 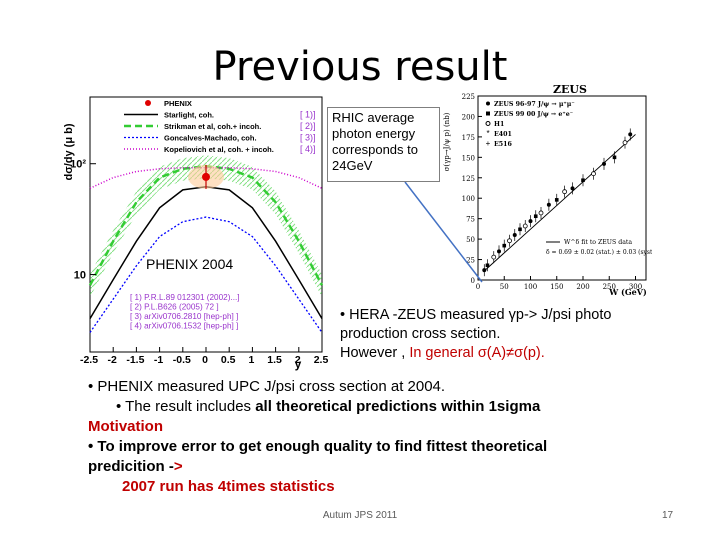 I want to click on reference-entry: [ 3) arXiv0706.2810 [hep-ph] ], so click(x=184, y=316).